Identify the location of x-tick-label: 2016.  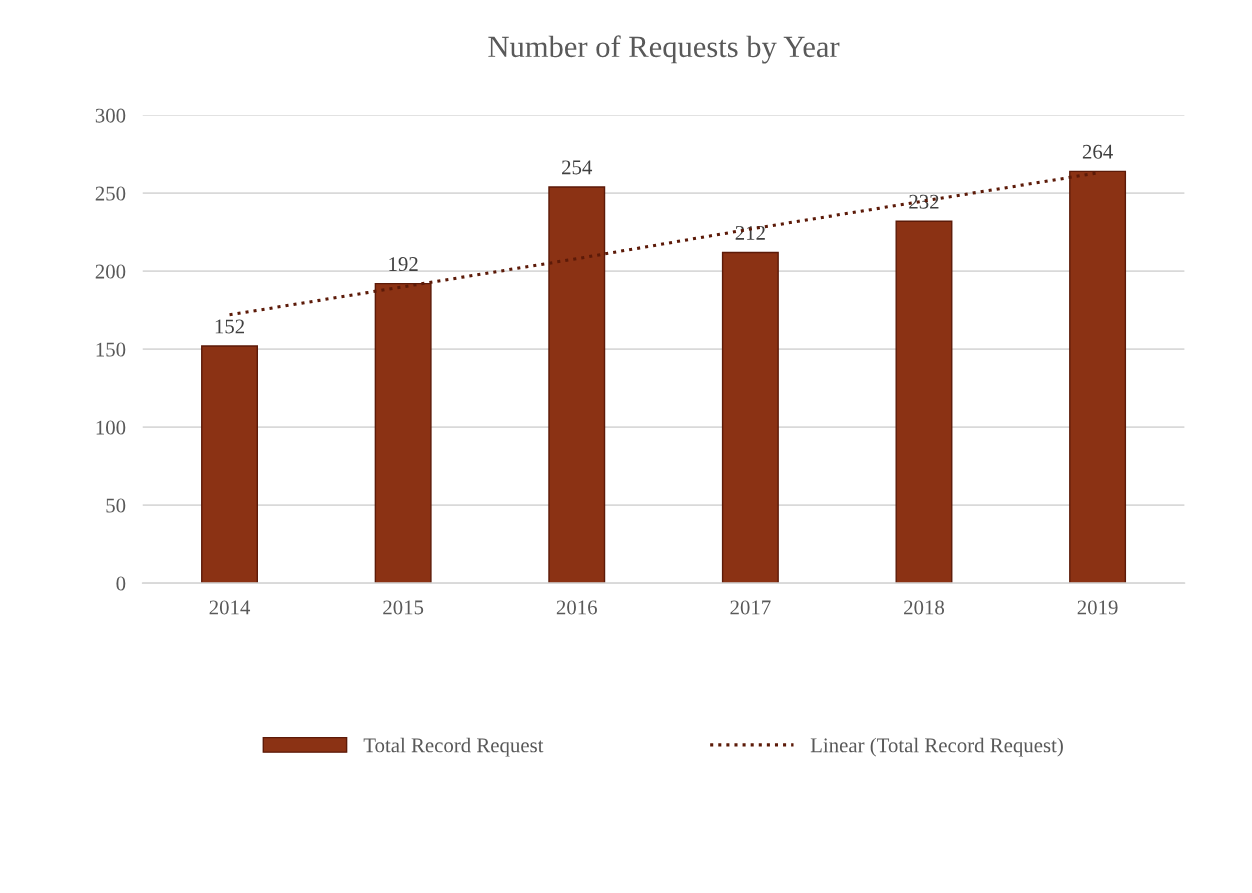
(576, 607).